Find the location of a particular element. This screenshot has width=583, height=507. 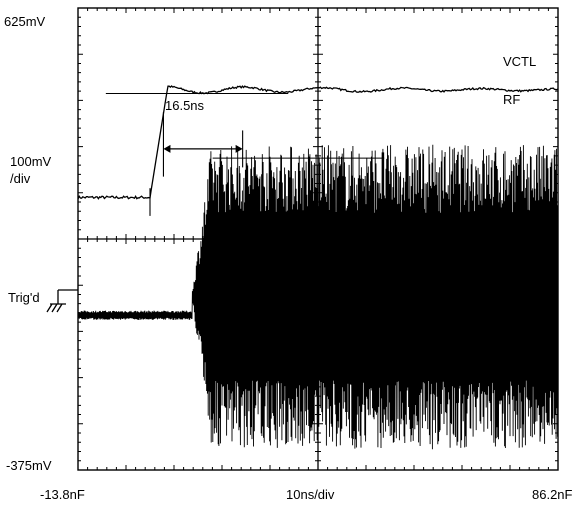

y-bottom-label: -375mV is located at coordinates (29, 465).